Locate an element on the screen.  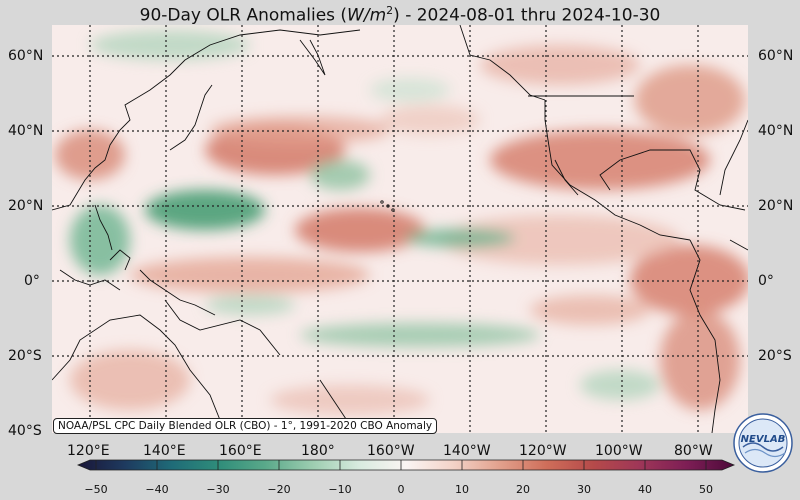
lon-label-140w: 140°W is located at coordinates (467, 451).